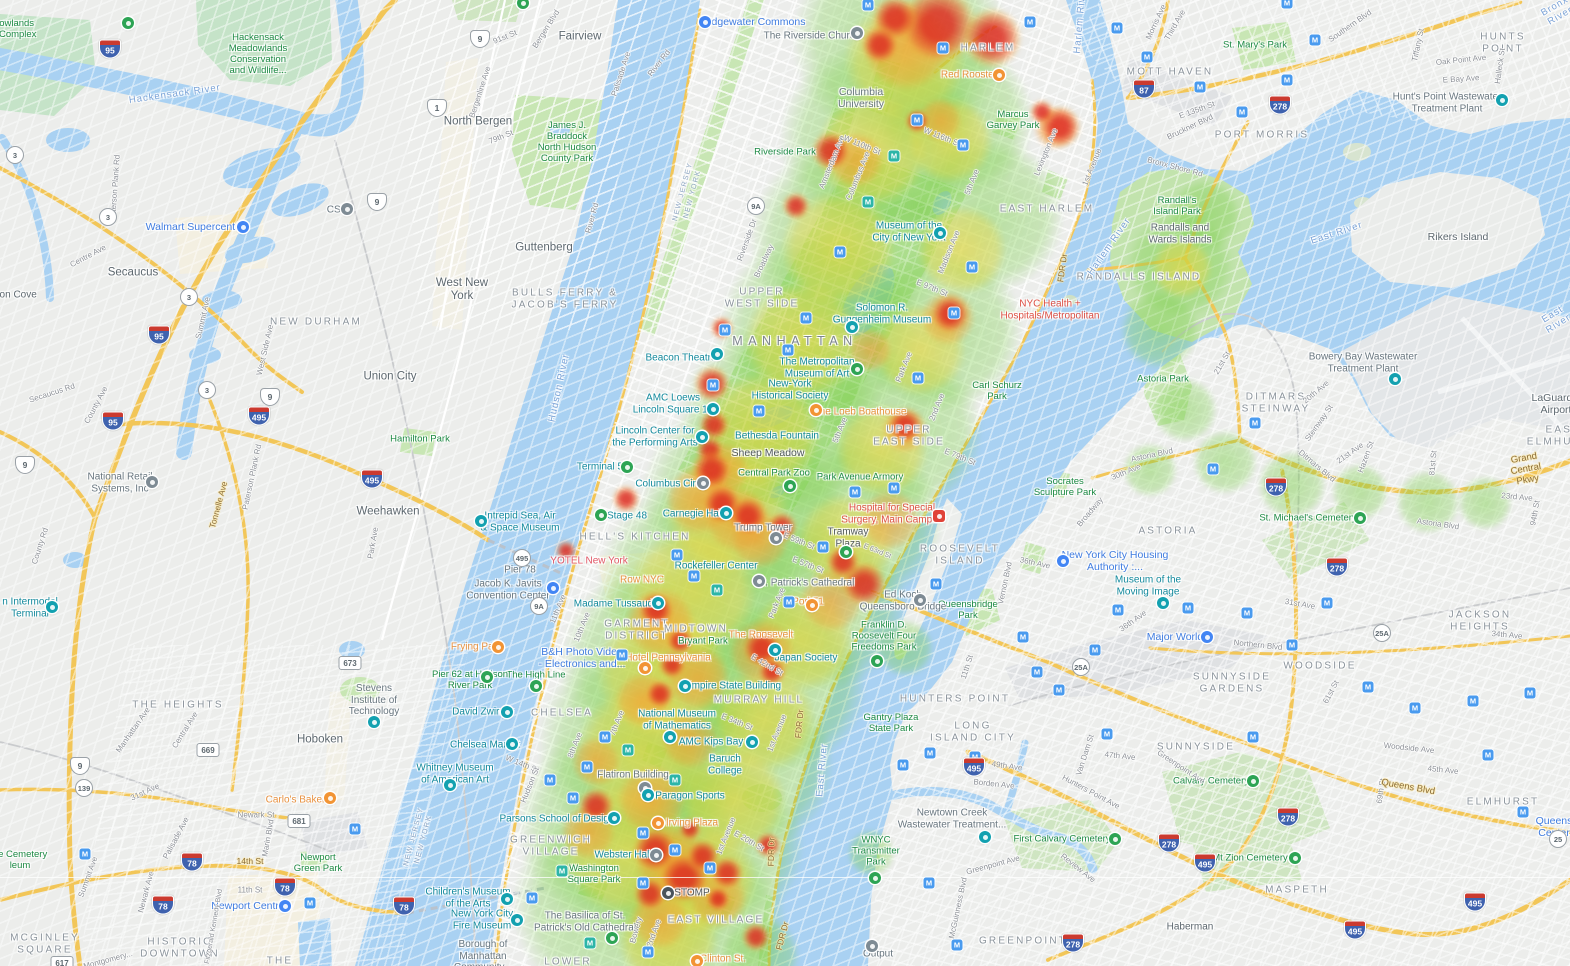  What do you see at coordinates (1455, 371) in the screenshot?
I see `laguardia-airport-area` at bounding box center [1455, 371].